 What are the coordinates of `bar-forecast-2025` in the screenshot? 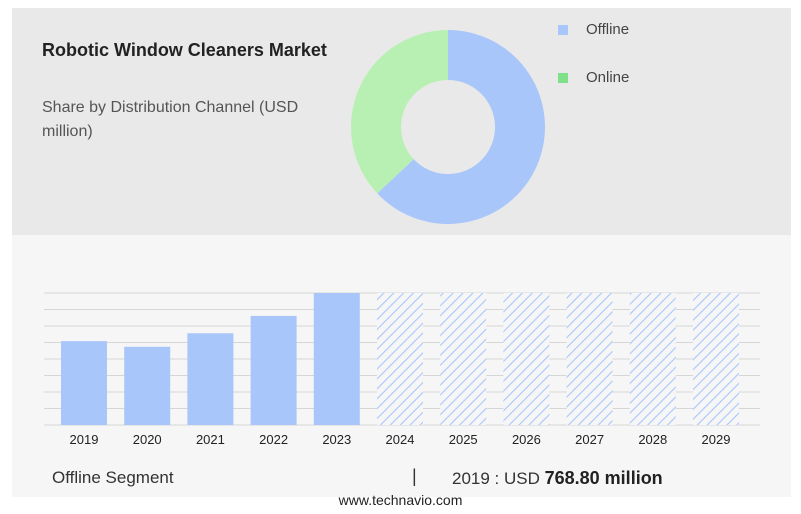 It's located at (463, 359).